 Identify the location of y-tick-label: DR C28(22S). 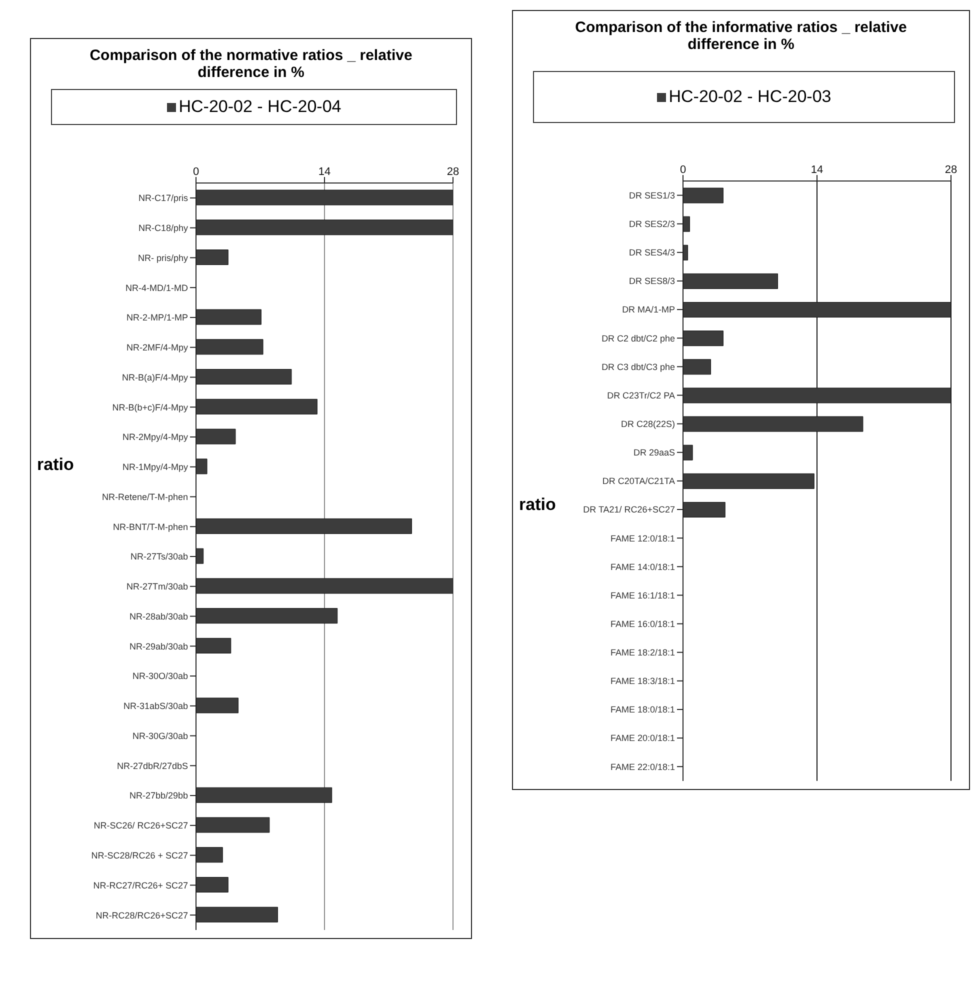
(648, 424).